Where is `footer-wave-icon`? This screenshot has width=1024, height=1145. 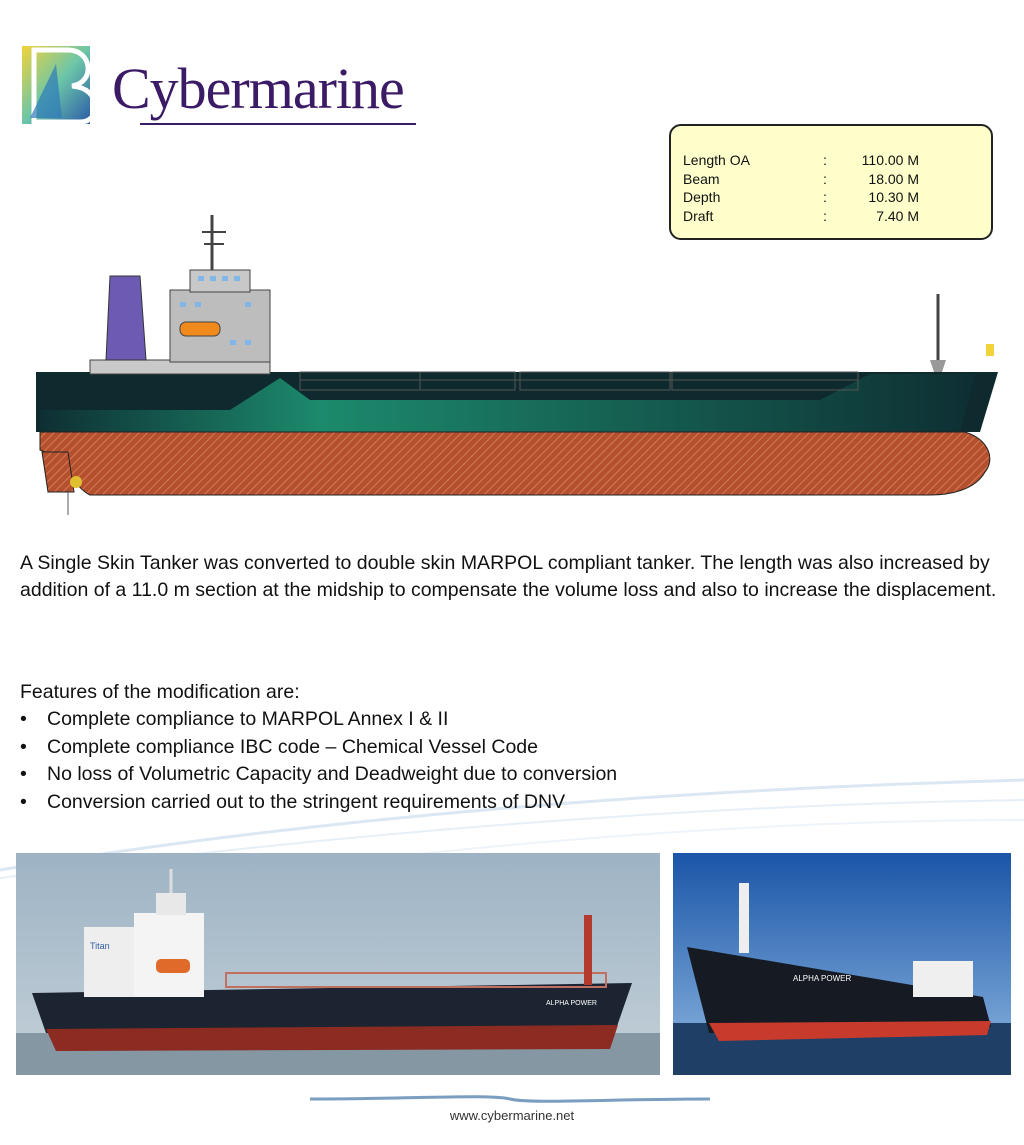
footer-wave-icon is located at coordinates (510, 1099).